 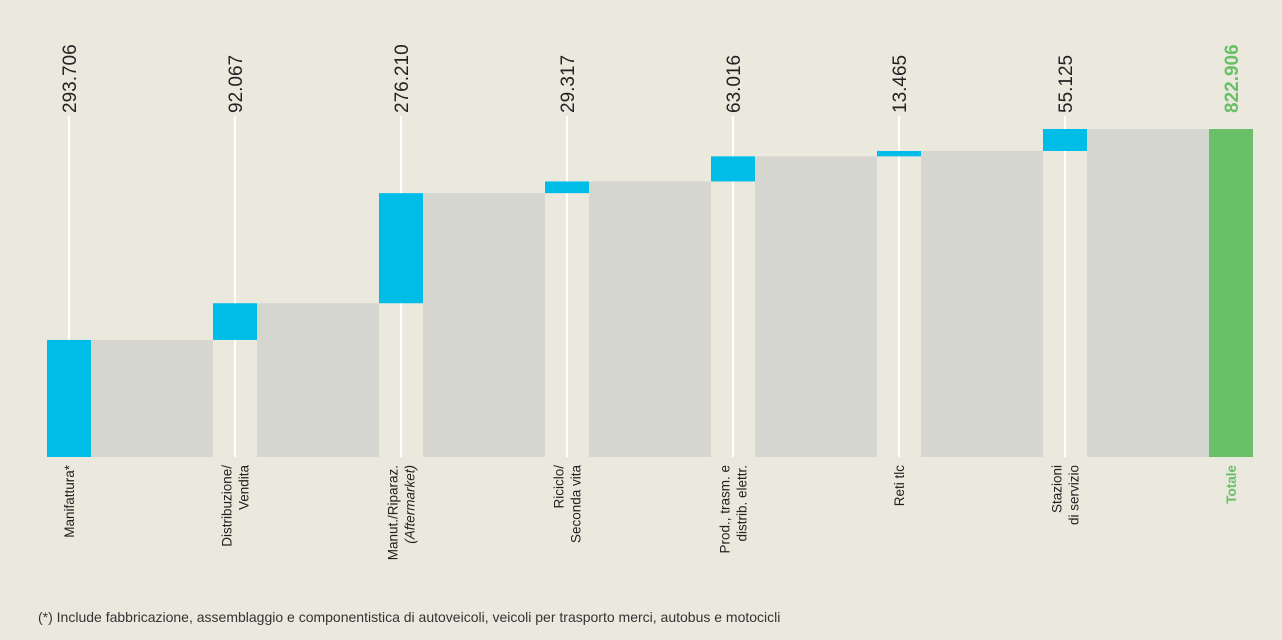 I want to click on category-label: di servizio, so click(x=1074, y=495).